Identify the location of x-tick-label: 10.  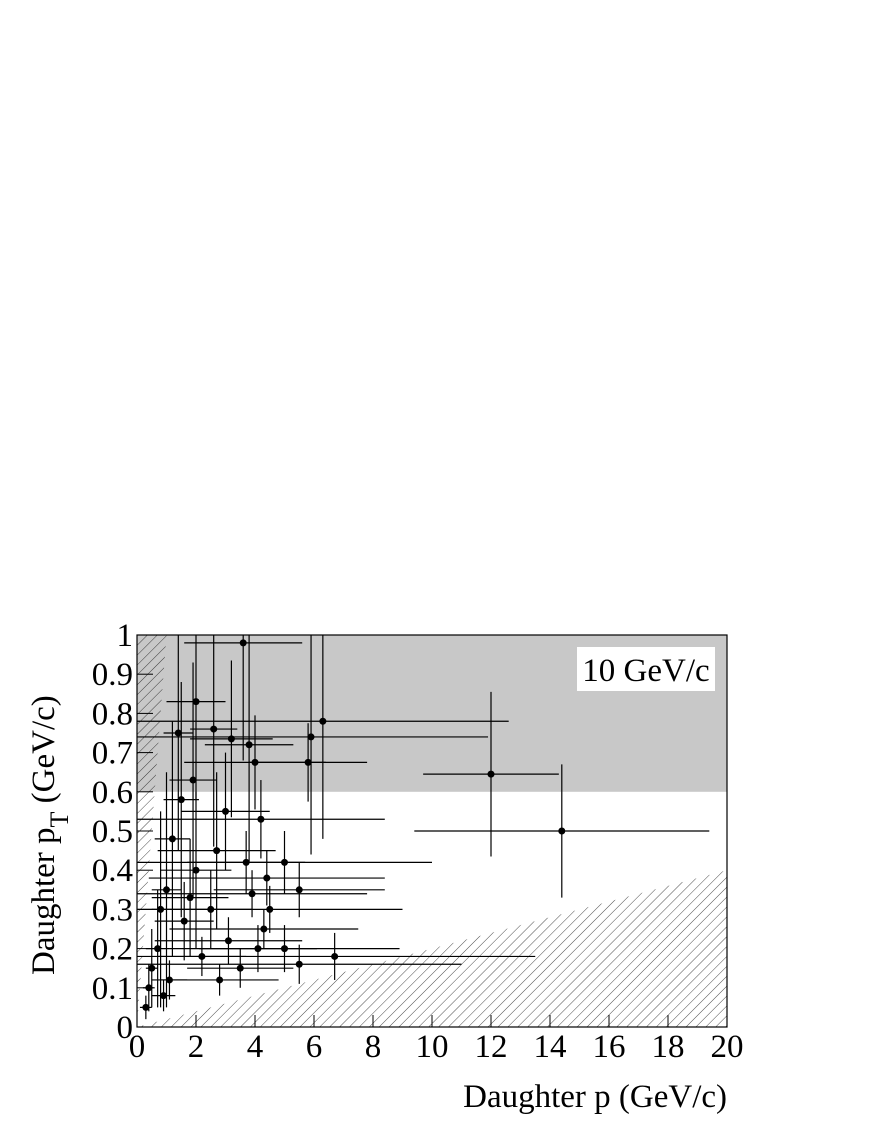
(432, 1047).